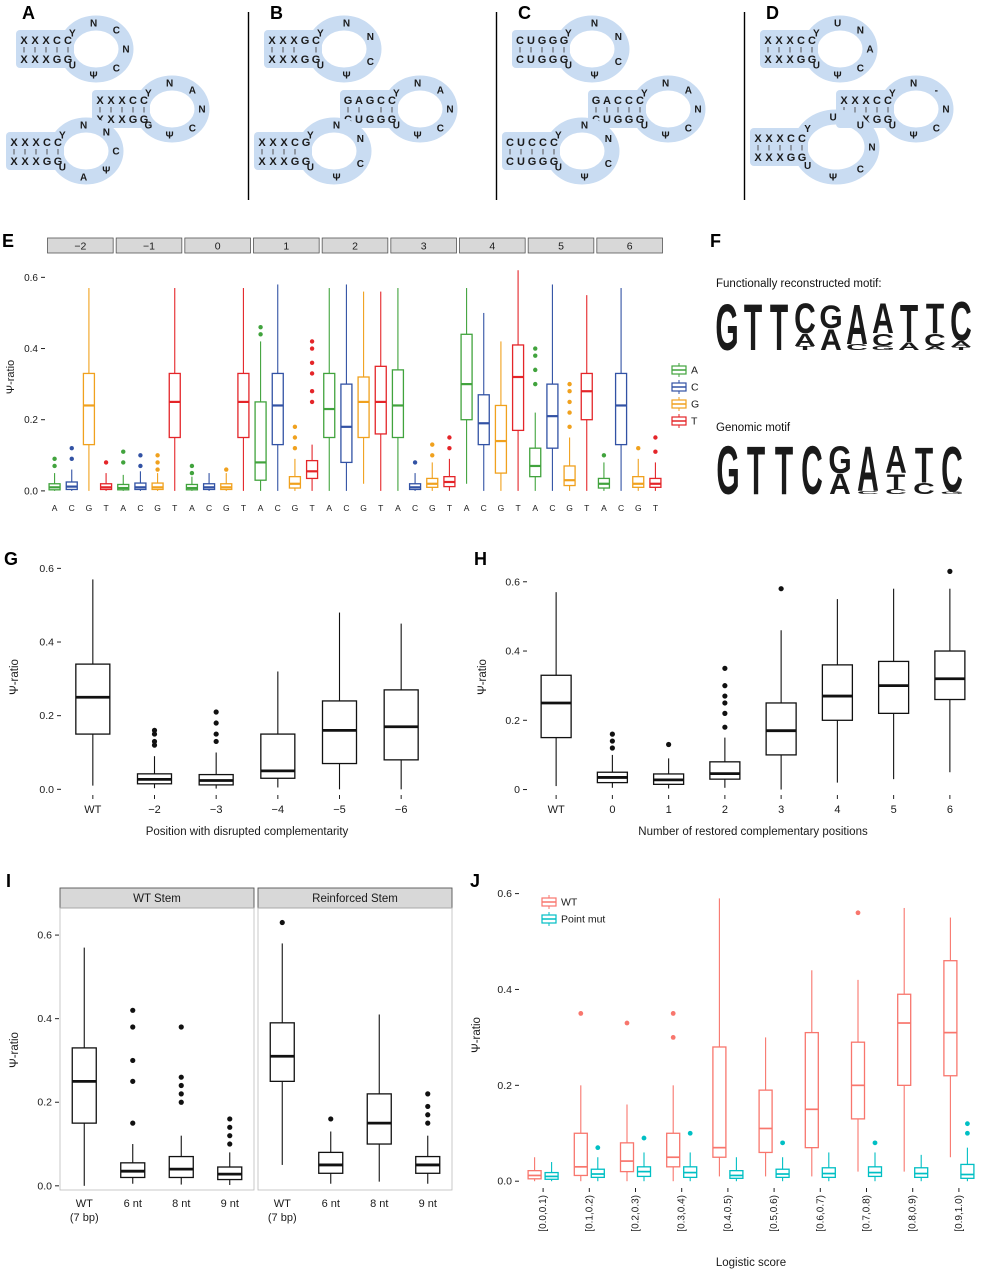 This screenshot has height=1280, width=992. Describe the element at coordinates (181, 1204) in the screenshot. I see `svg-text: 8 nt` at that location.